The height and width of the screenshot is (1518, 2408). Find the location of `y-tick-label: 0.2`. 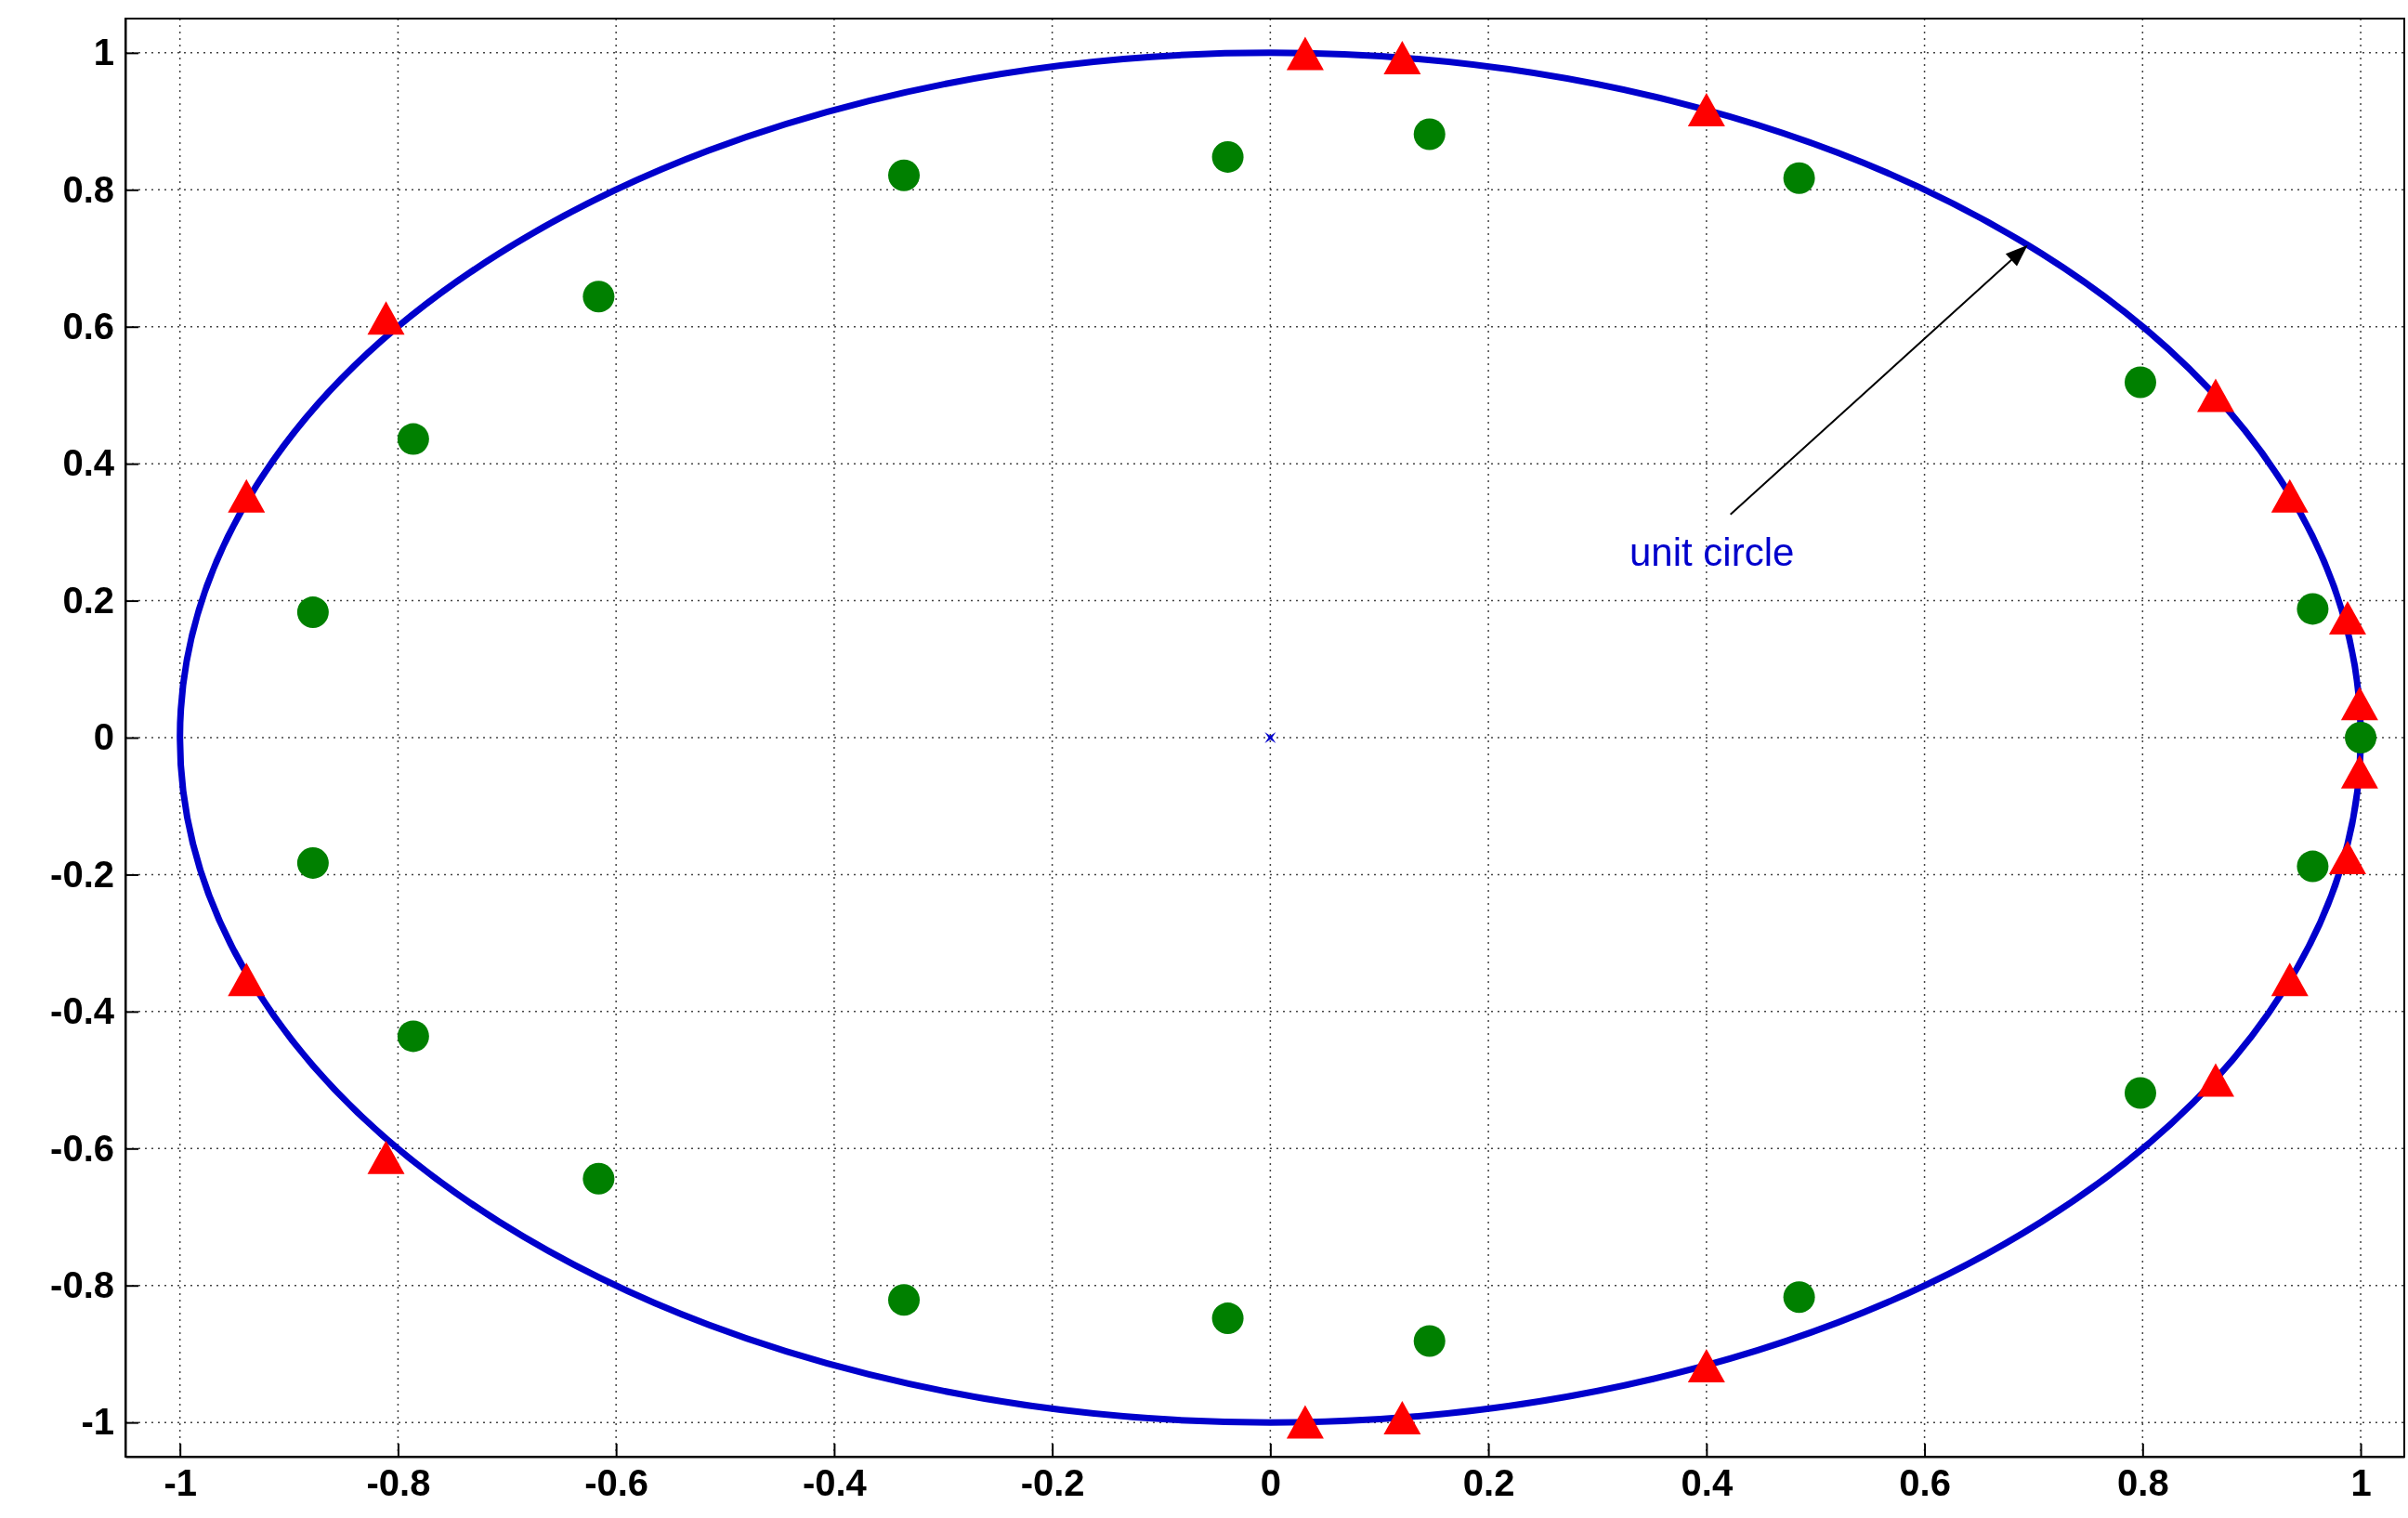

y-tick-label: 0.2 is located at coordinates (88, 600).